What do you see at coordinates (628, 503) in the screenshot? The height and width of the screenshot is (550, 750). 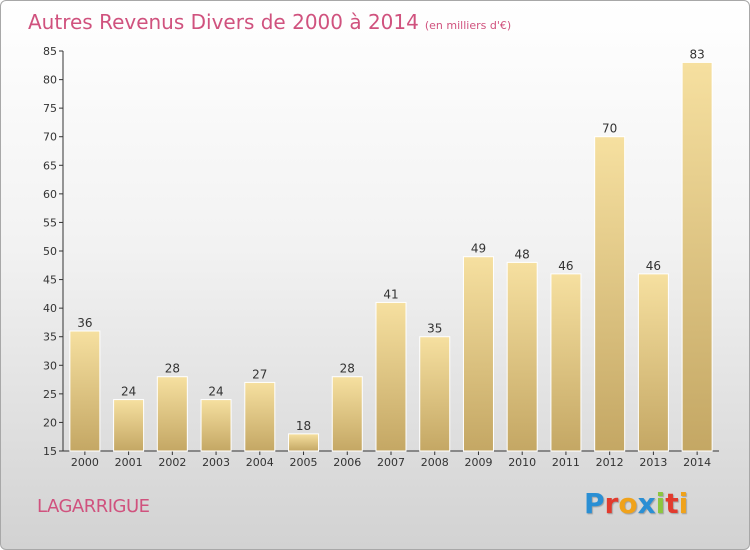 I see `logo-letter: o` at bounding box center [628, 503].